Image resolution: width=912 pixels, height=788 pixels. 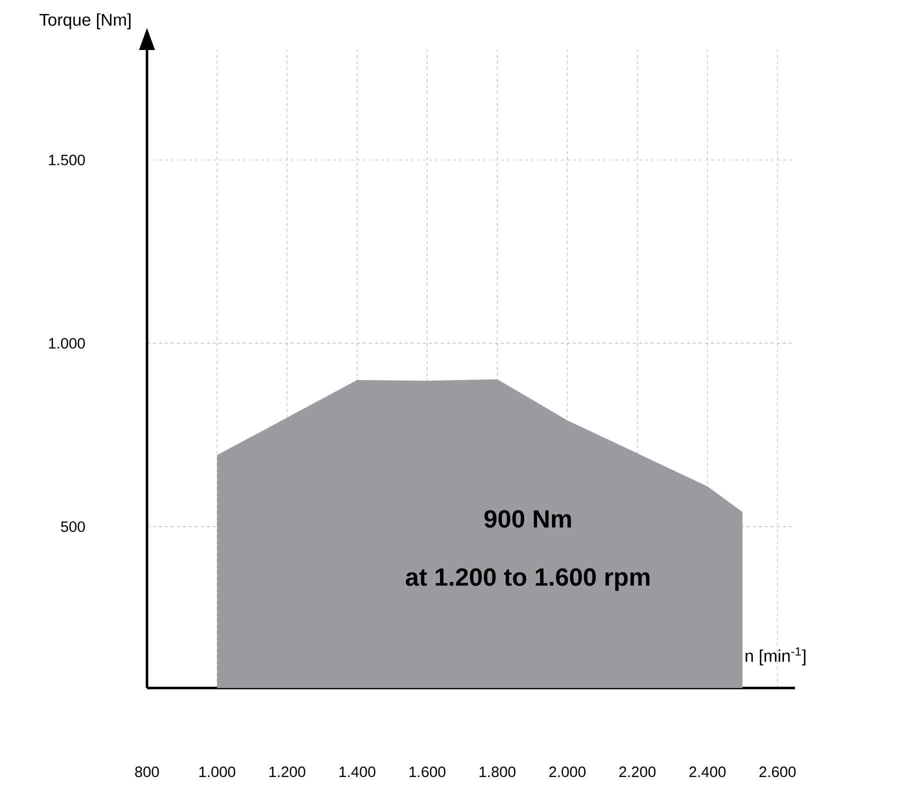 I want to click on y-axis-title: Torque [Nm], so click(x=85, y=21).